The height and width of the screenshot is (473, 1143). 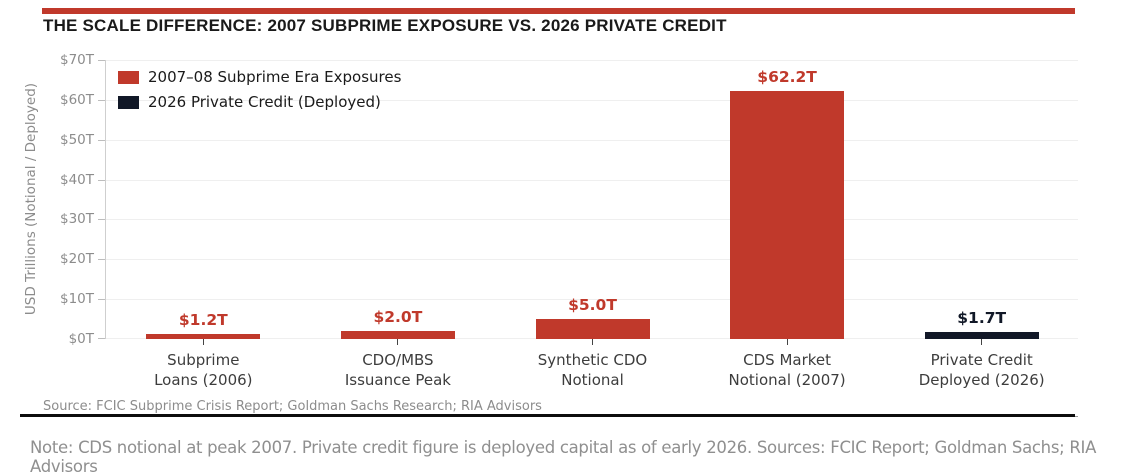 What do you see at coordinates (981, 370) in the screenshot?
I see `category-label: Private Credit Deployed (2026)` at bounding box center [981, 370].